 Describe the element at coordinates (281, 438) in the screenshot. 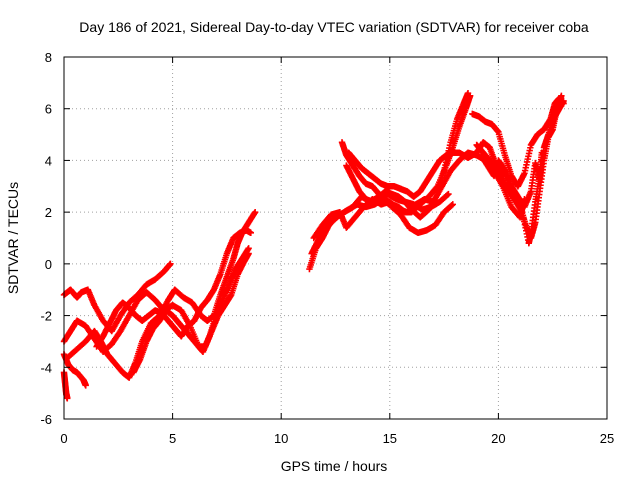

I see `x-tick-label: 10` at that location.